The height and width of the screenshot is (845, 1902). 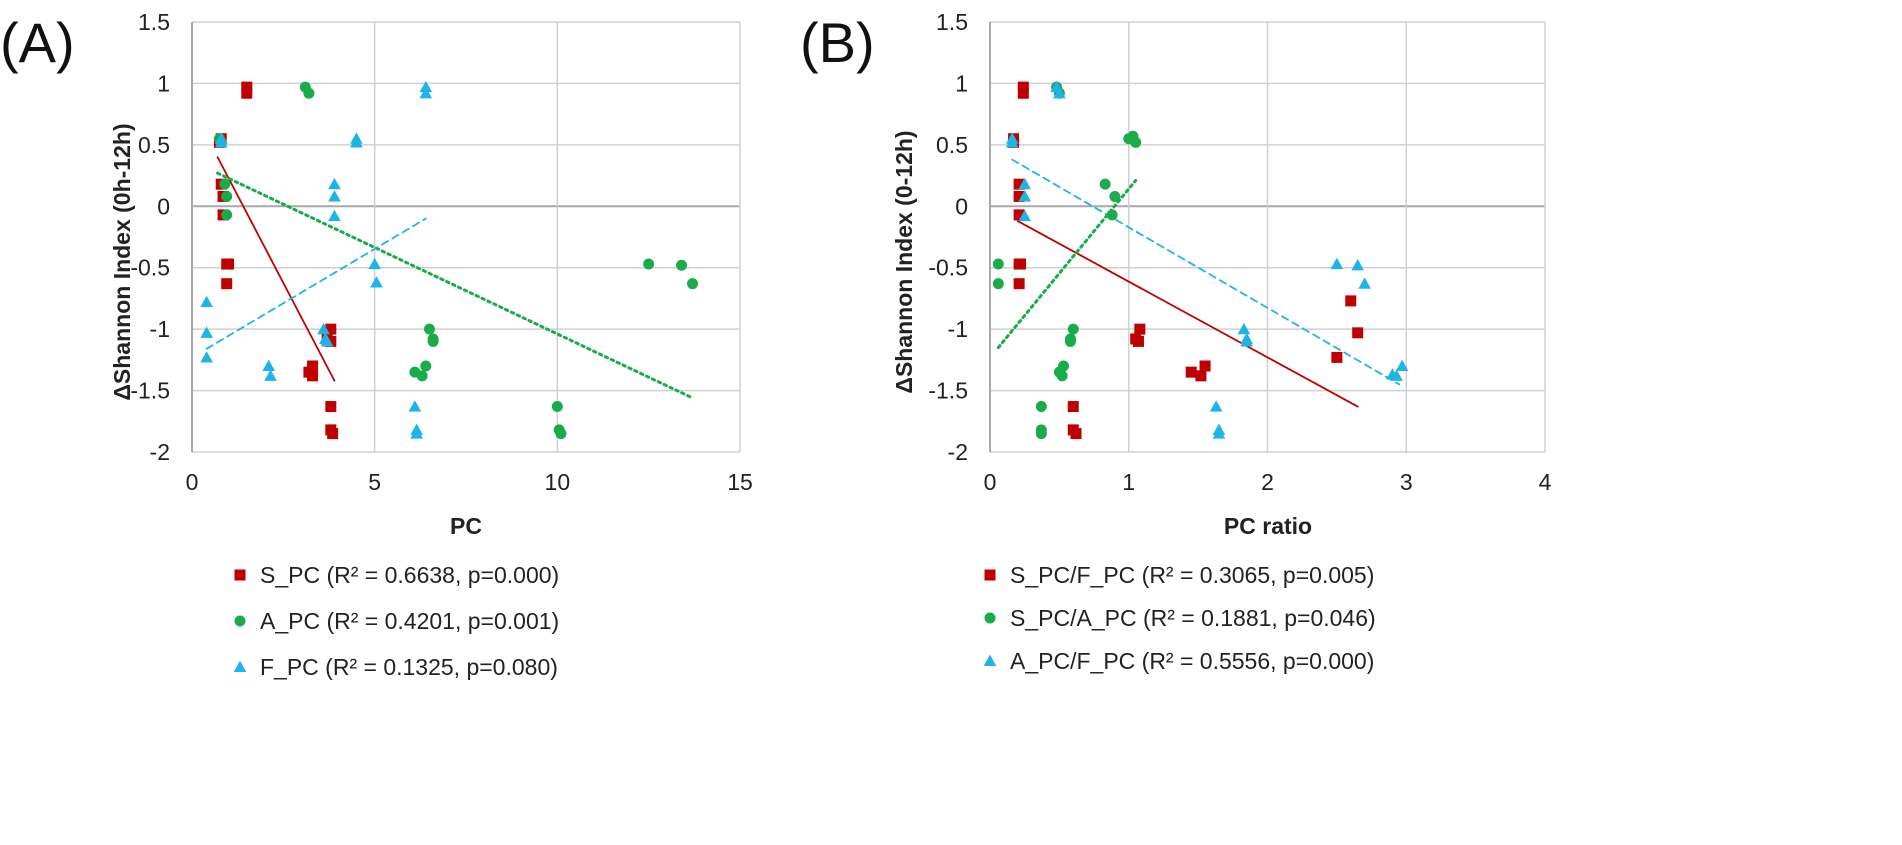 What do you see at coordinates (1192, 575) in the screenshot?
I see `panel-b-legend-label-s-pc-f-pc: S_PC/F_PC (R² = 0.3065, p=0.005)` at bounding box center [1192, 575].